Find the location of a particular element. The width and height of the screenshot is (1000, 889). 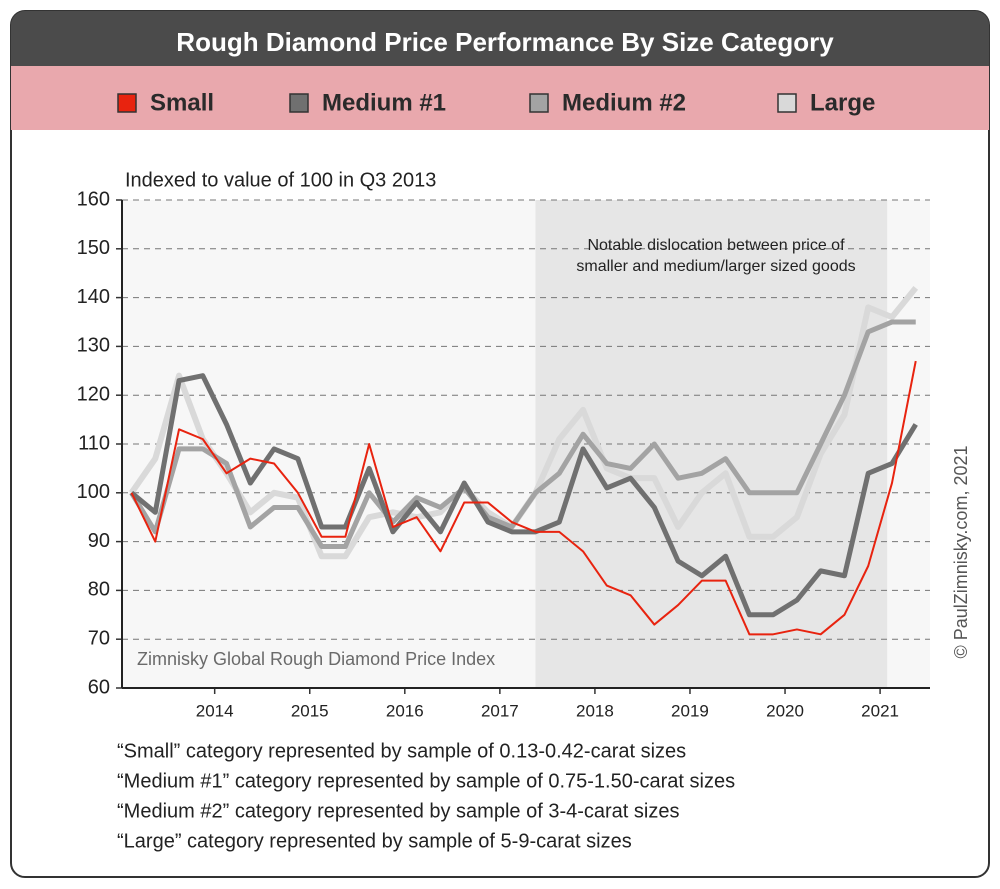

y-tick-label: 130 is located at coordinates (93, 346).